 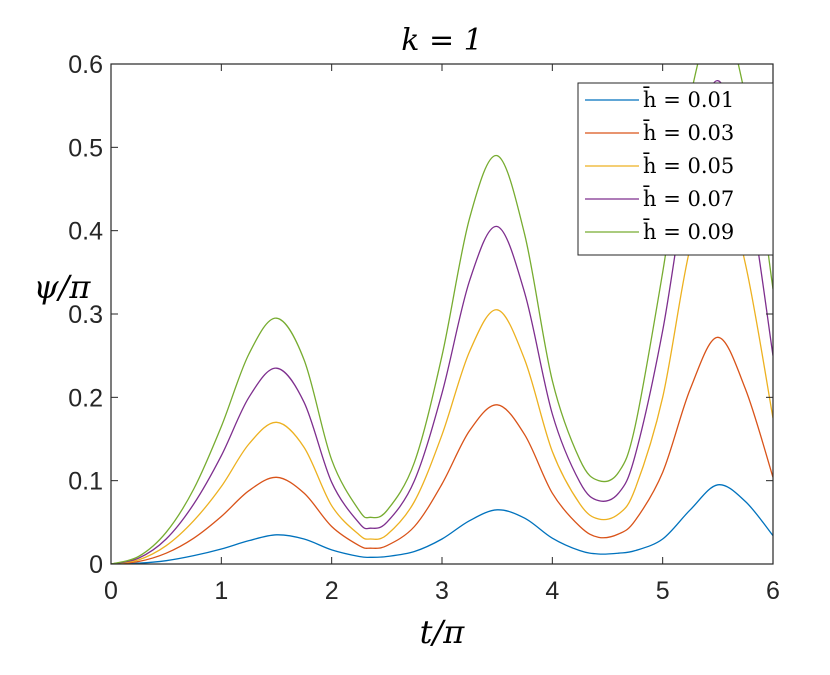 I want to click on legend-label-1: h̄ = 0.01, so click(x=689, y=99).